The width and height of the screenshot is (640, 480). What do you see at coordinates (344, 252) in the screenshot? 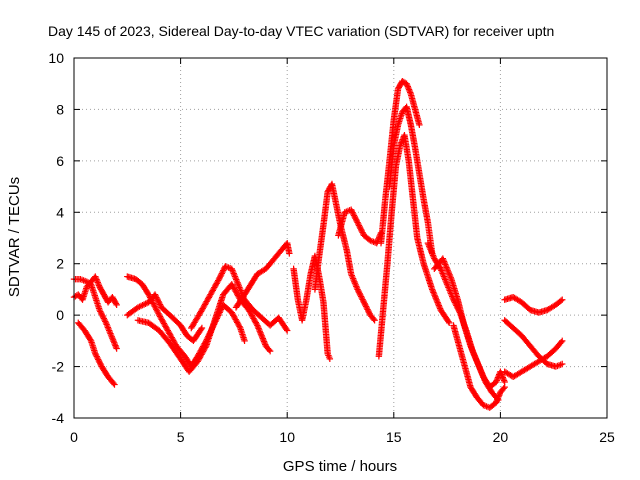
I see `series-arc-j` at bounding box center [344, 252].